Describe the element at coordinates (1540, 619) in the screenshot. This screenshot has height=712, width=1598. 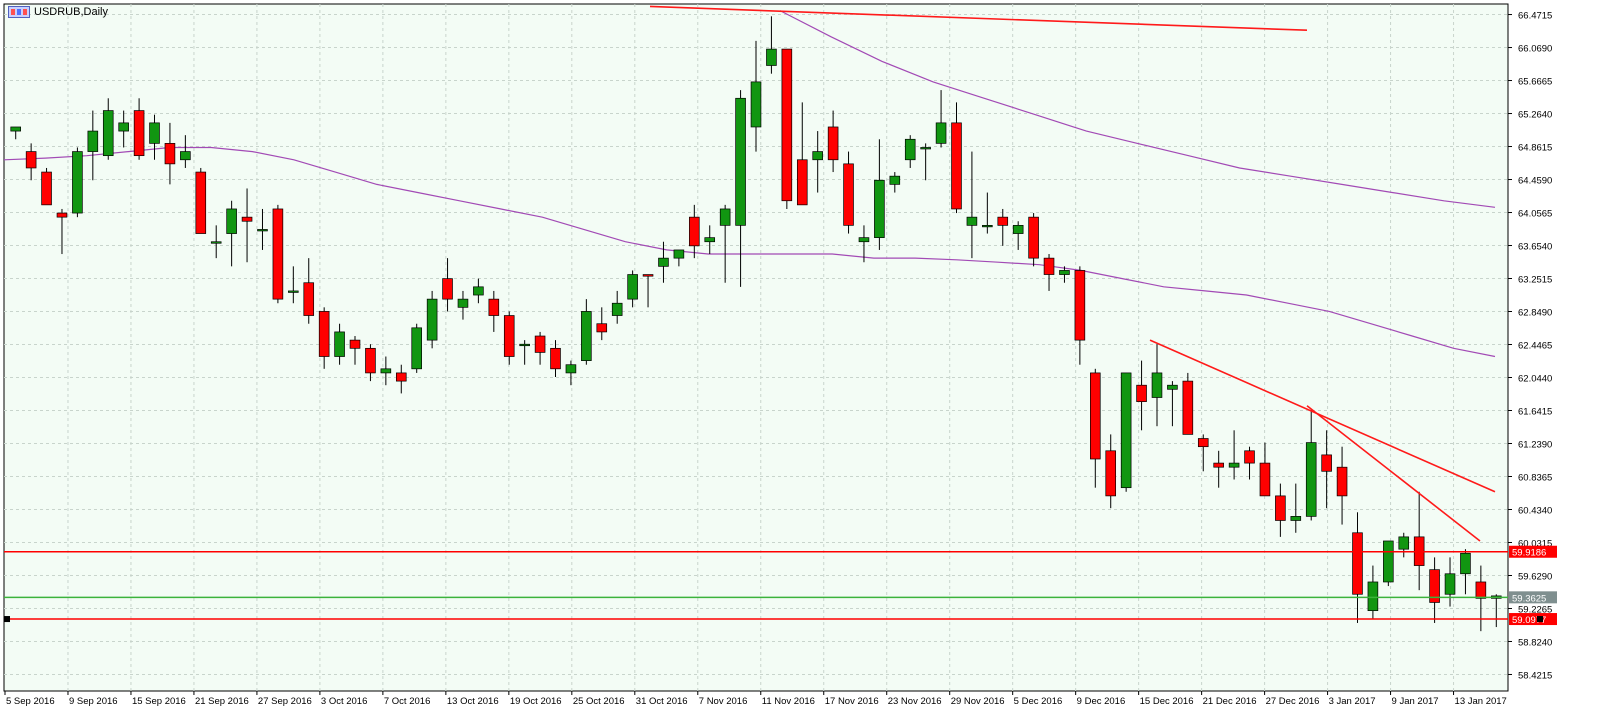
I see `line-handle-right` at that location.